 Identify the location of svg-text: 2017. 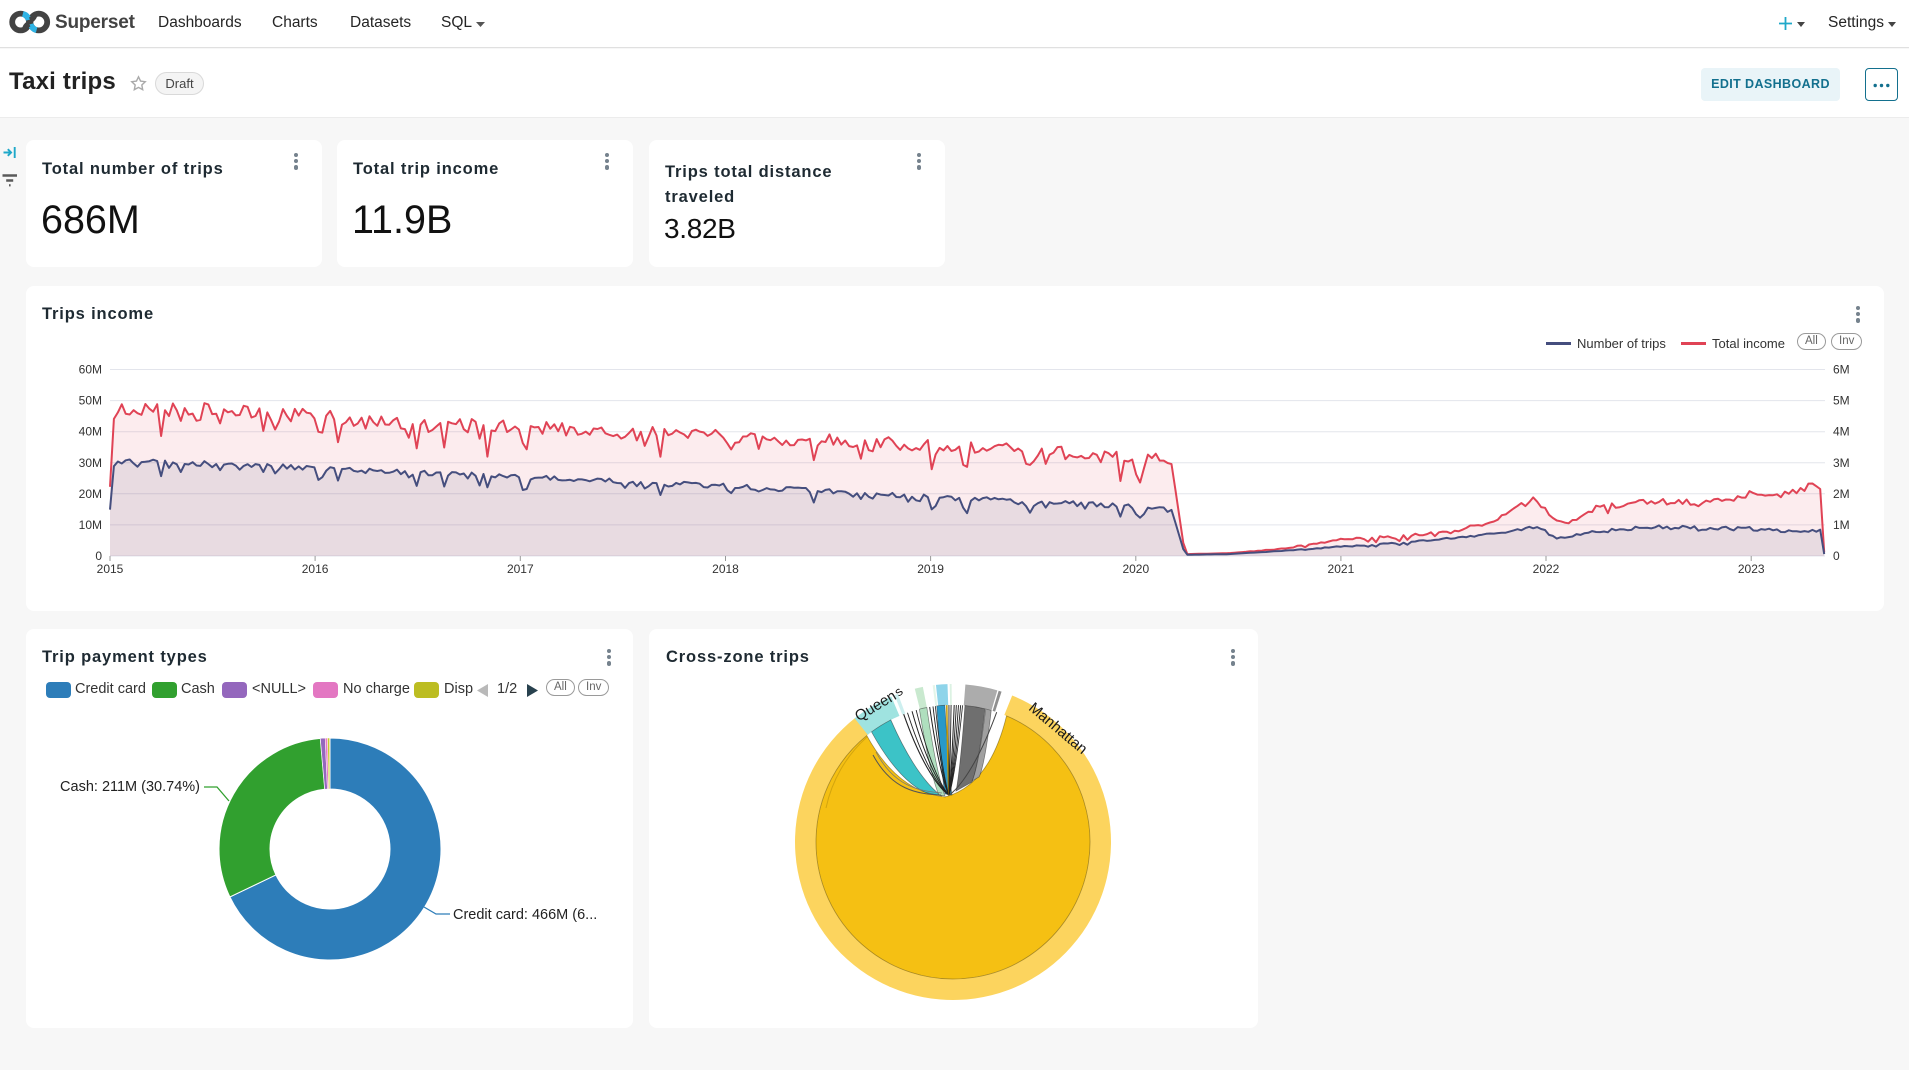
(520, 569).